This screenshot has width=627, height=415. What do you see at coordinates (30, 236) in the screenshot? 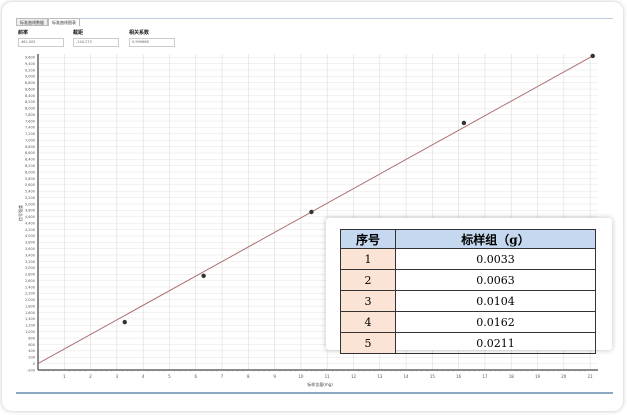
I see `y-tick-label: 4,000` at bounding box center [30, 236].